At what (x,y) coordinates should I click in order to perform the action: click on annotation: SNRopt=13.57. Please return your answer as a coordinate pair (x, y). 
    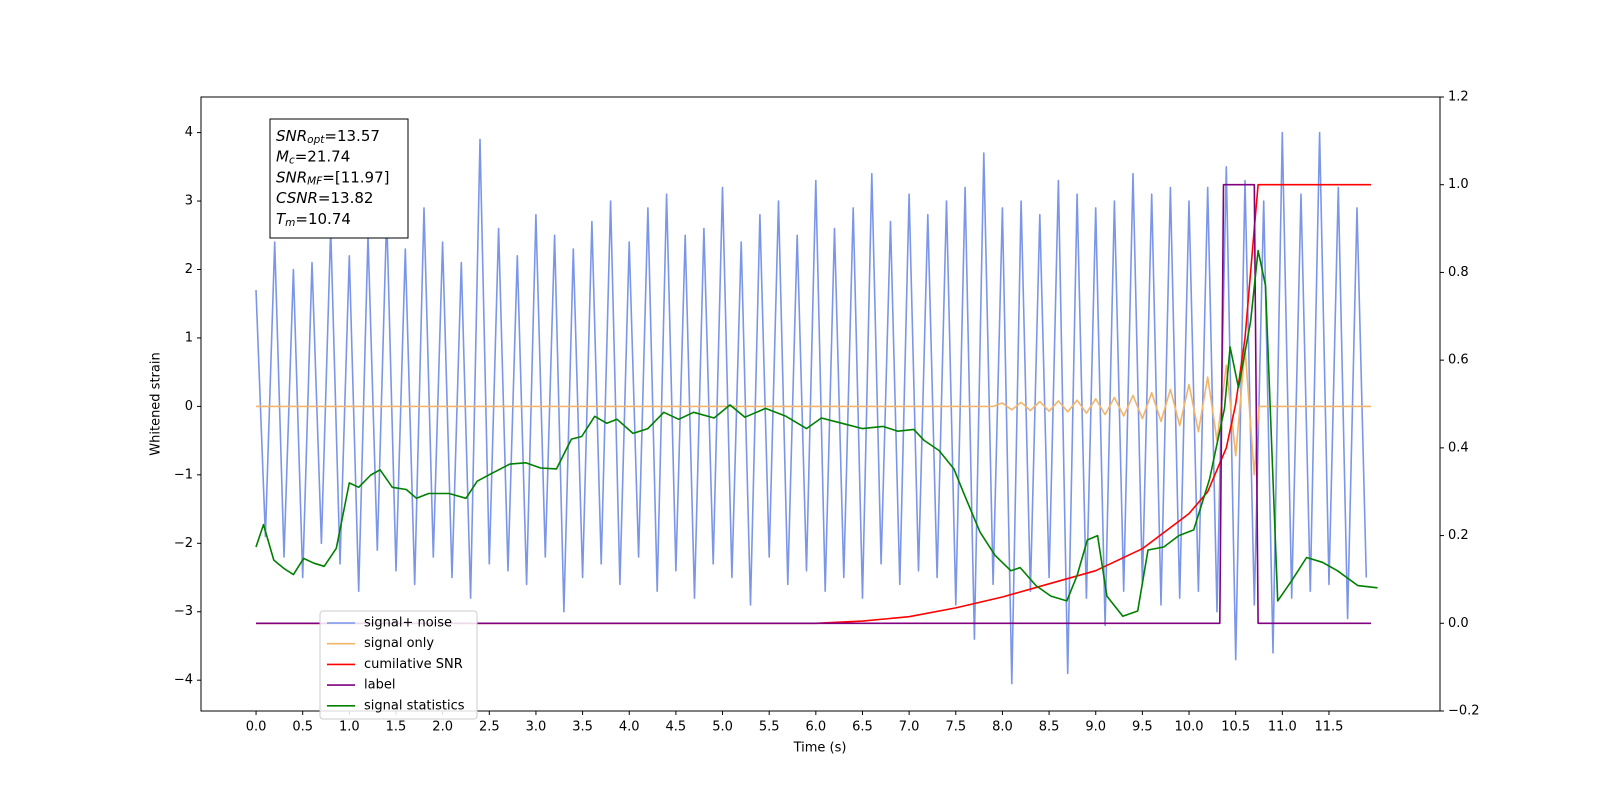
    Looking at the image, I should click on (328, 137).